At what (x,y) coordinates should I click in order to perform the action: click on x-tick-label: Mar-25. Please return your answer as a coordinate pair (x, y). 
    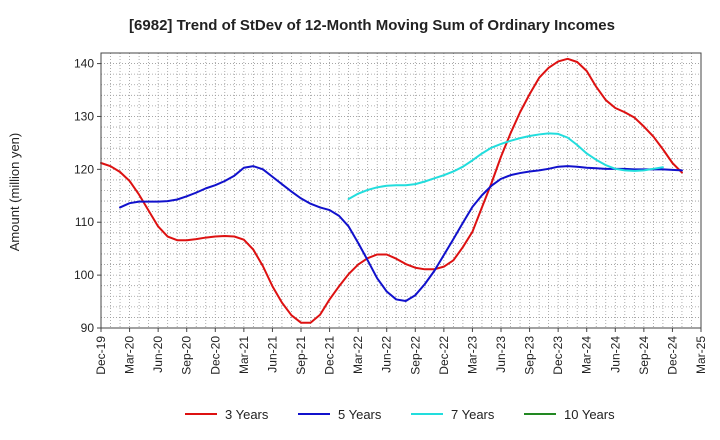
    Looking at the image, I should click on (701, 355).